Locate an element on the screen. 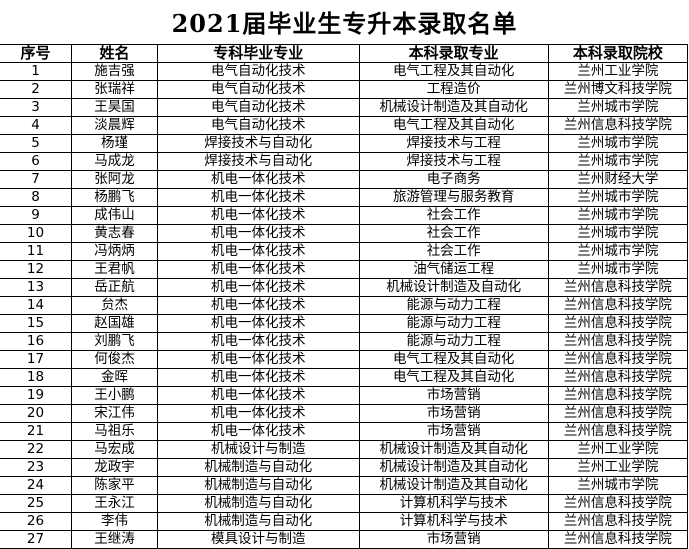 This screenshot has height=549, width=689. cell-name: 张瑞祥 is located at coordinates (114, 89).